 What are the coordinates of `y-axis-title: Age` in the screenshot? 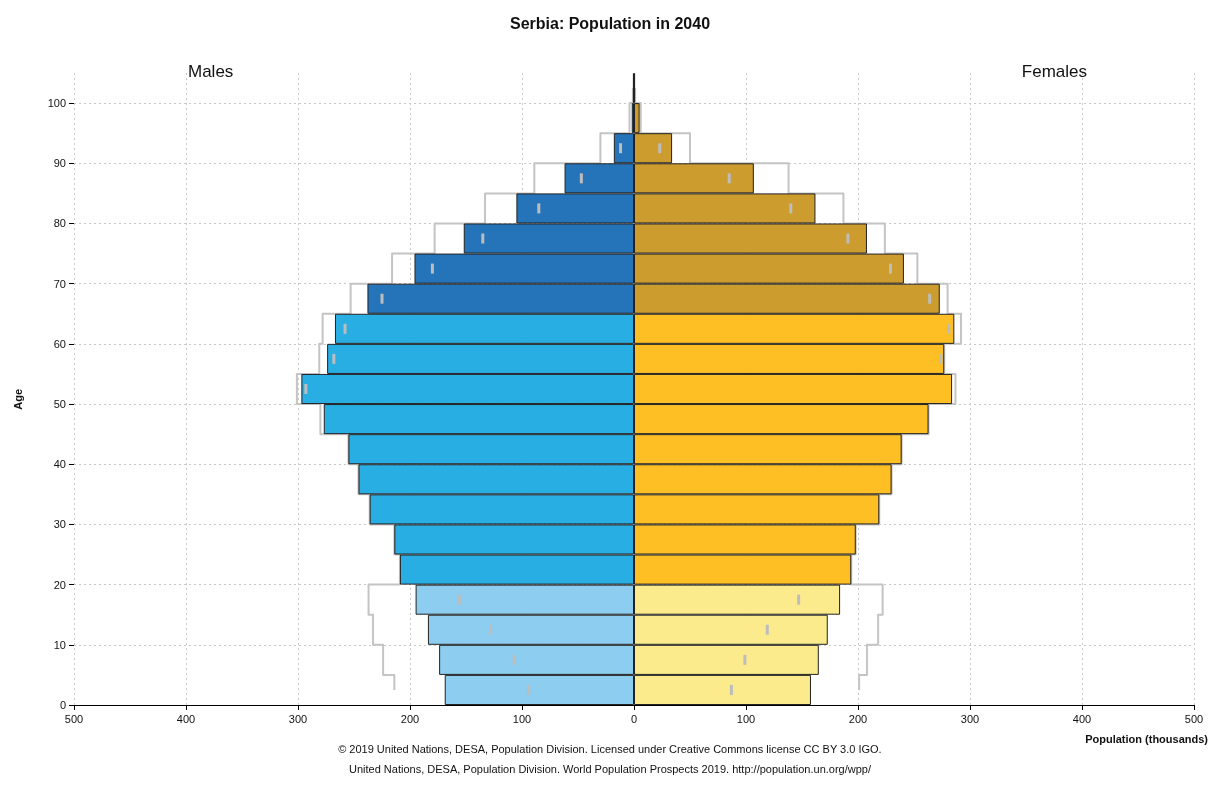 It's located at (17, 399).